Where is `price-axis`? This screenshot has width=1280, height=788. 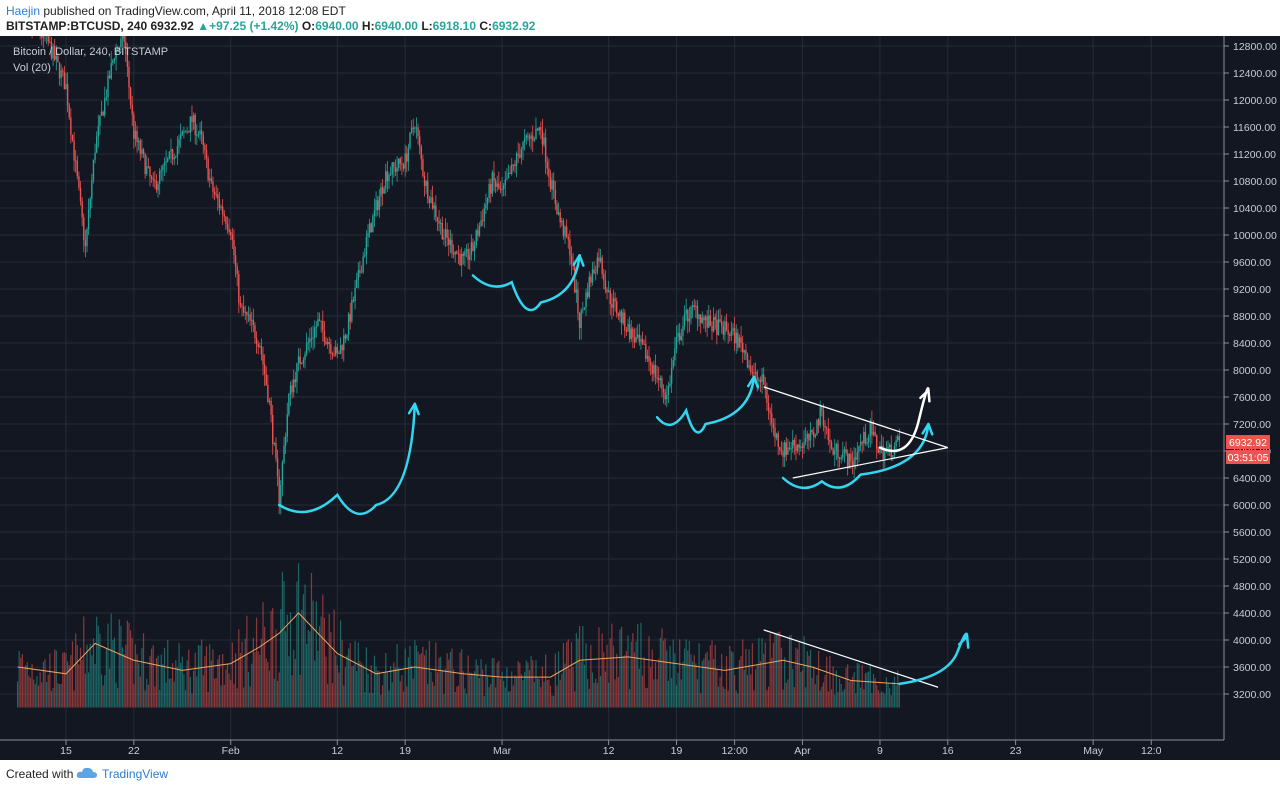 price-axis is located at coordinates (1252, 388).